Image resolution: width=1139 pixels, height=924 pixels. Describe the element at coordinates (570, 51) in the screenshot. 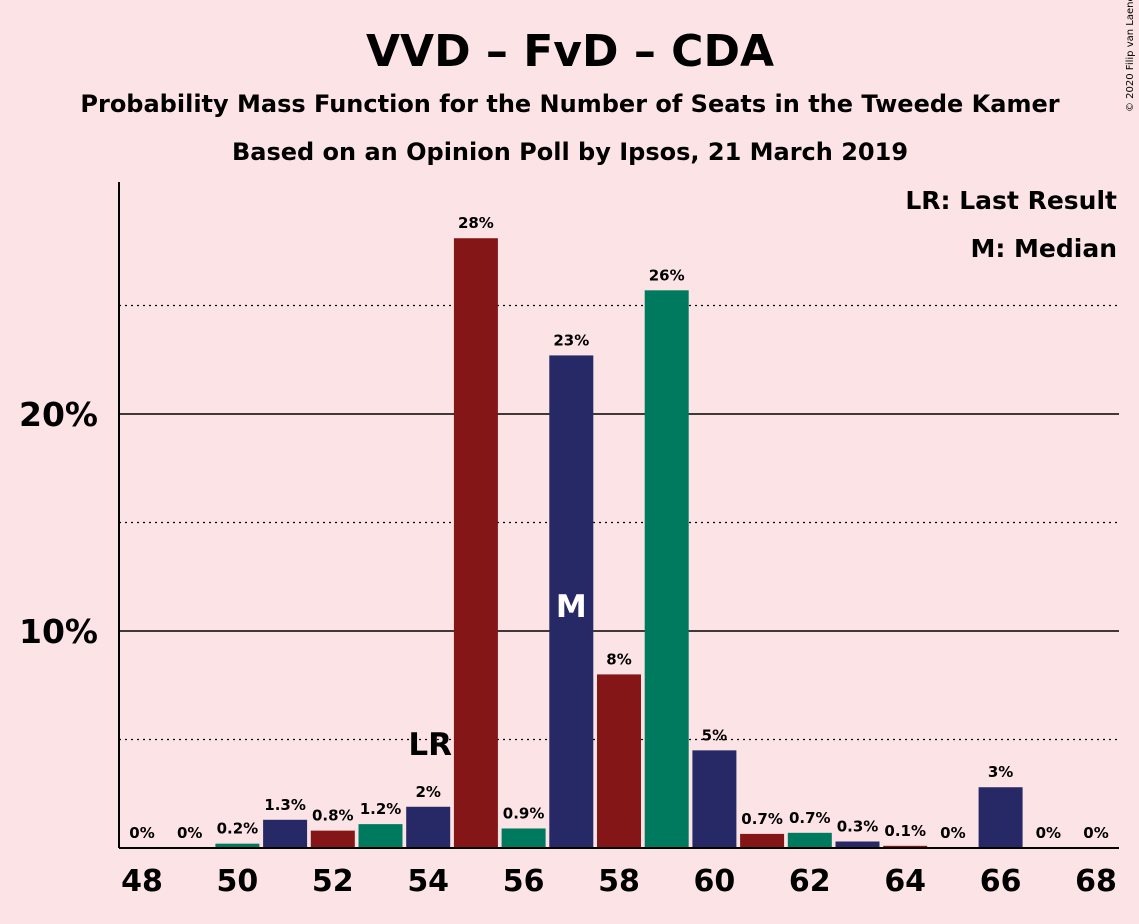

I see `chart-title: VVD – FvD – CDA` at that location.